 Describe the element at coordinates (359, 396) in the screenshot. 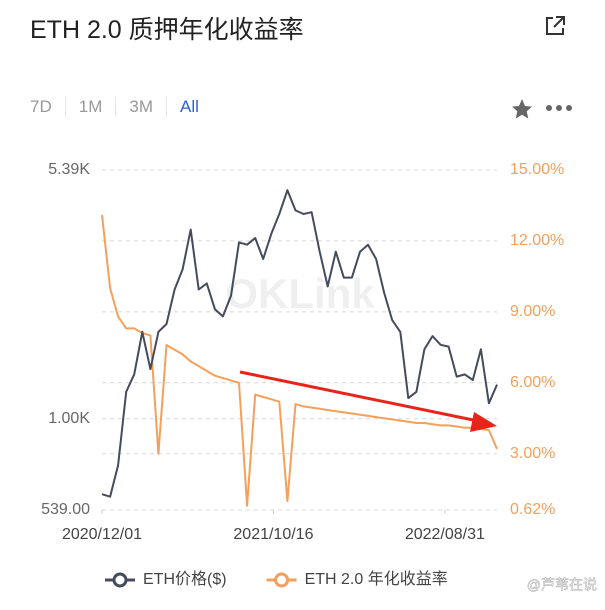

I see `trend-arrow` at that location.